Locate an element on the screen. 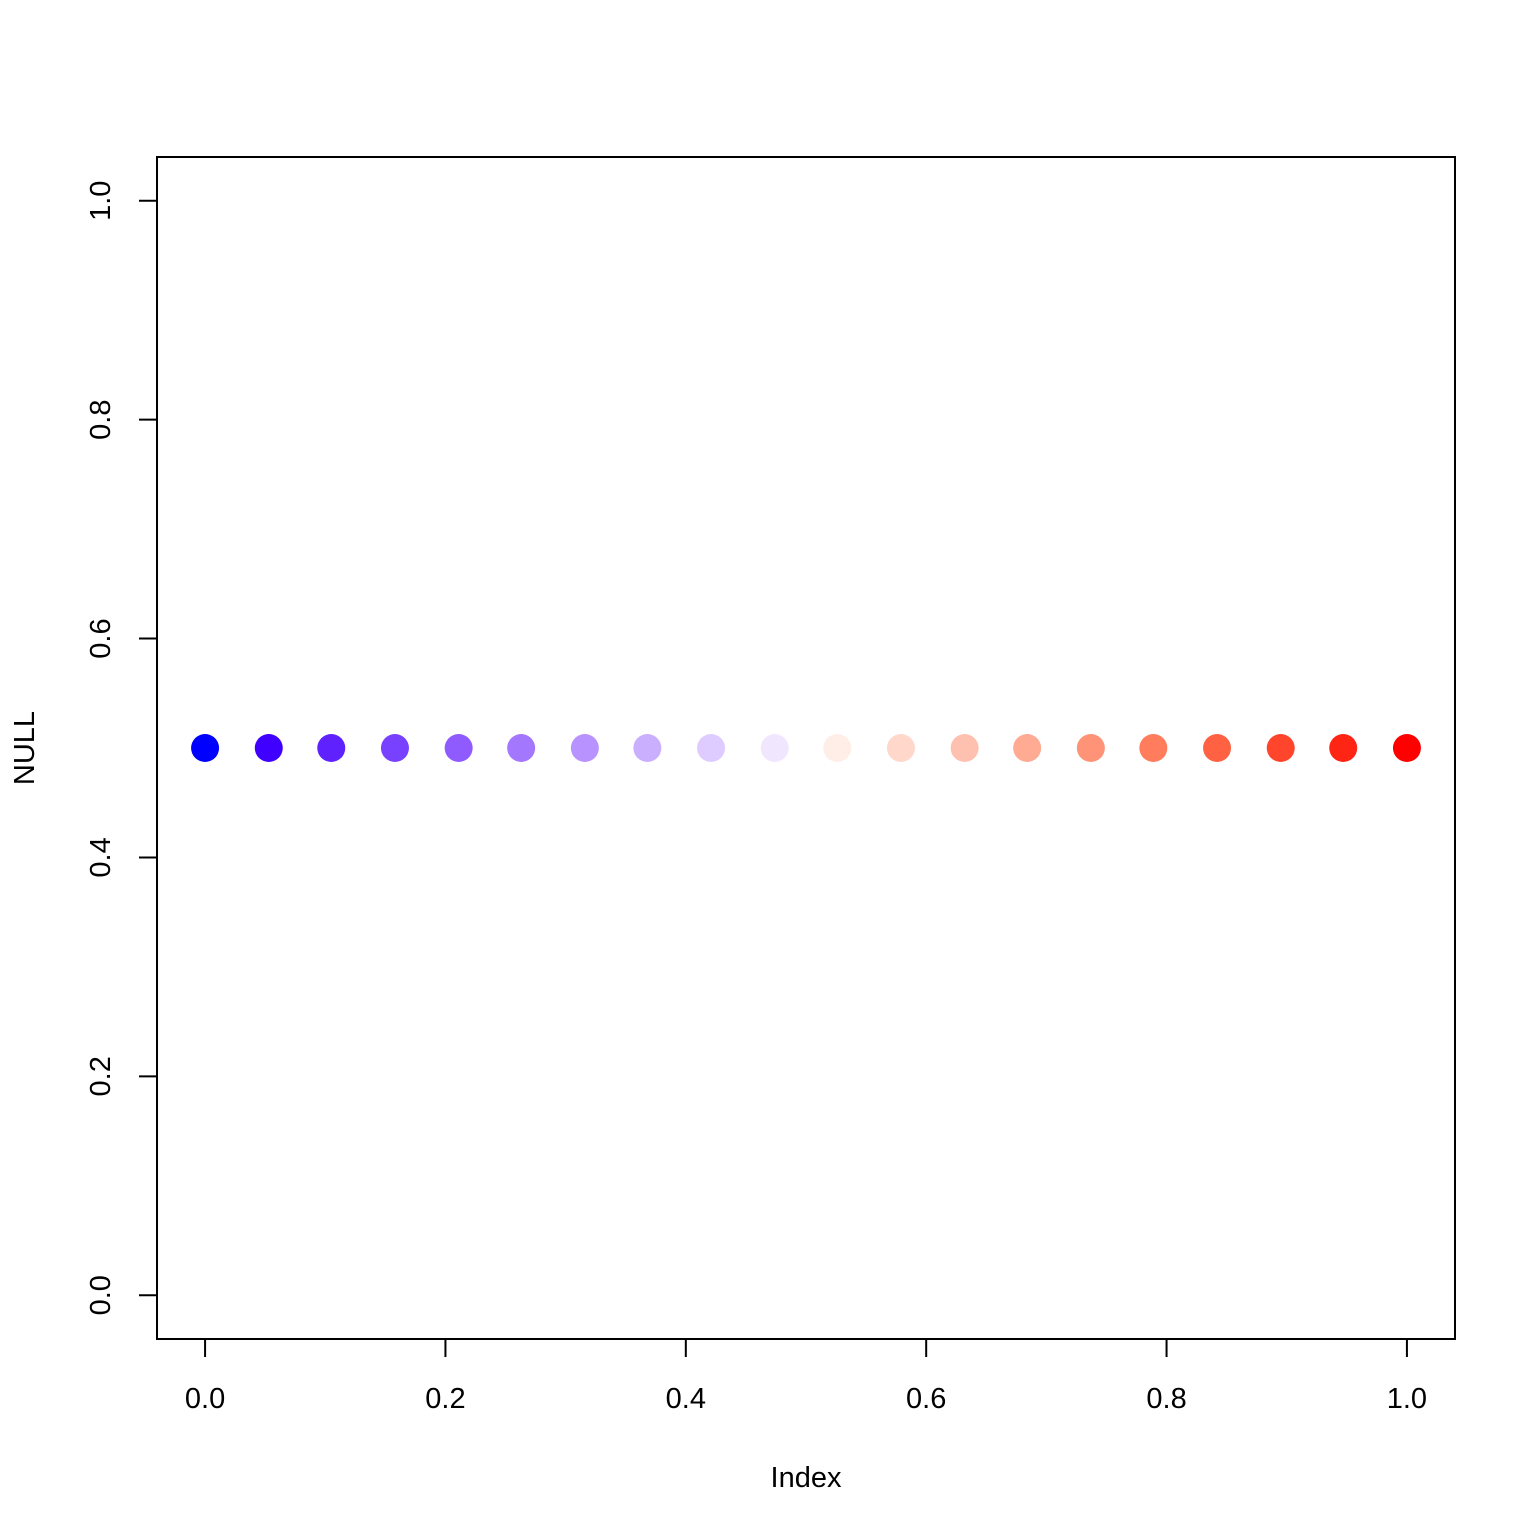  y-tick-label: 0.0 is located at coordinates (101, 1295).